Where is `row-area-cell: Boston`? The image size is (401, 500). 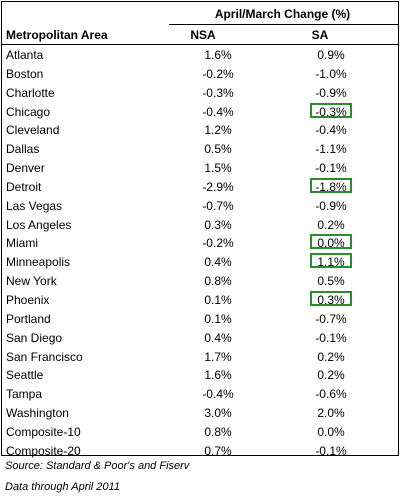 row-area-cell: Boston is located at coordinates (25, 73).